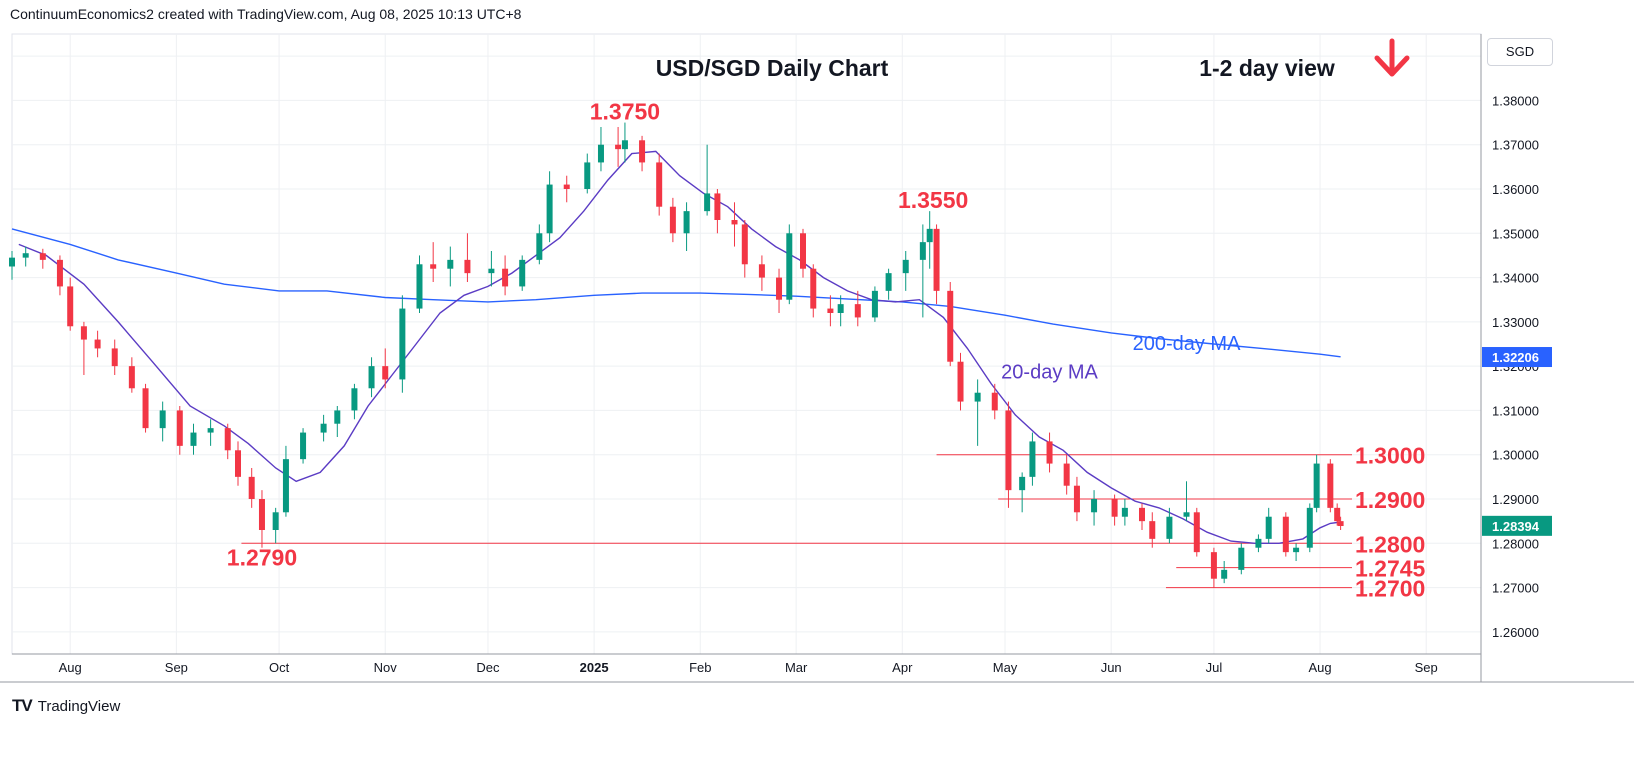 This screenshot has width=1634, height=757. Describe the element at coordinates (1515, 322) in the screenshot. I see `y-tick-label: 1.33000` at that location.